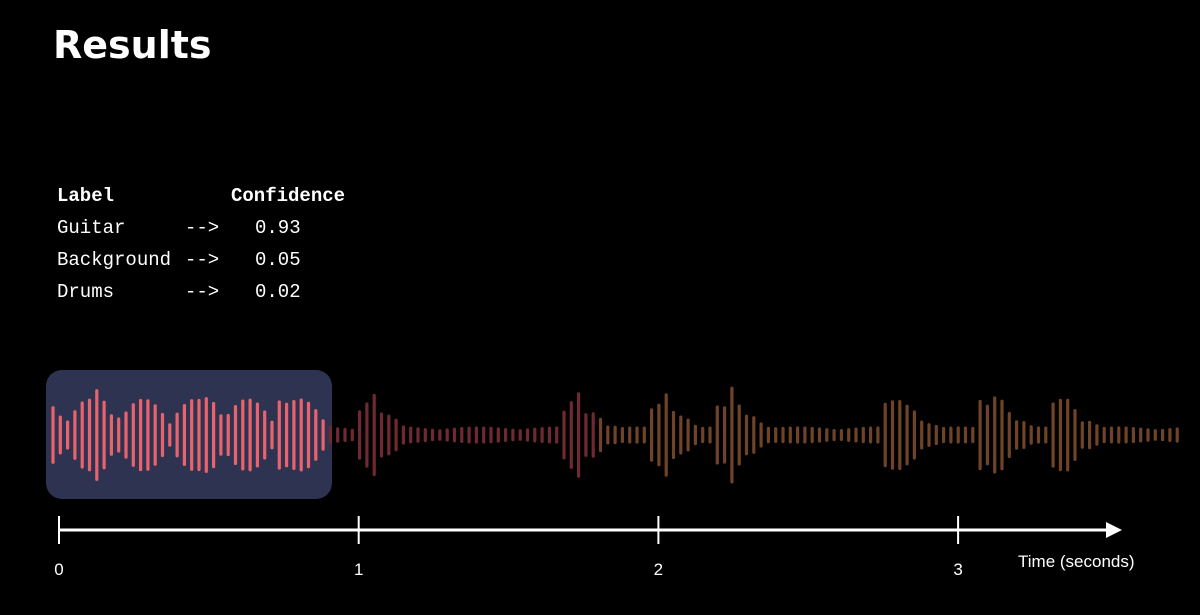  I want to click on waveform, so click(615, 435).